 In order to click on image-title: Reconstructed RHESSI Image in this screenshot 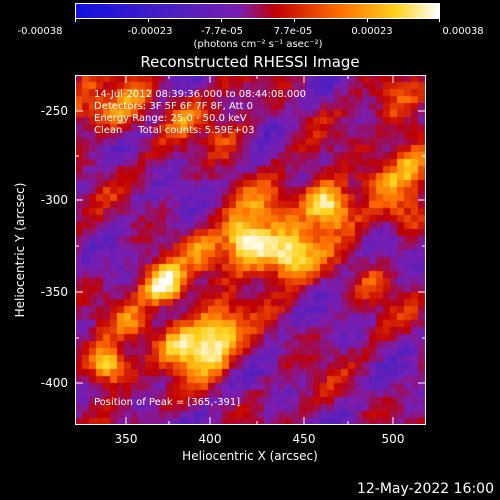, I will do `click(250, 62)`.